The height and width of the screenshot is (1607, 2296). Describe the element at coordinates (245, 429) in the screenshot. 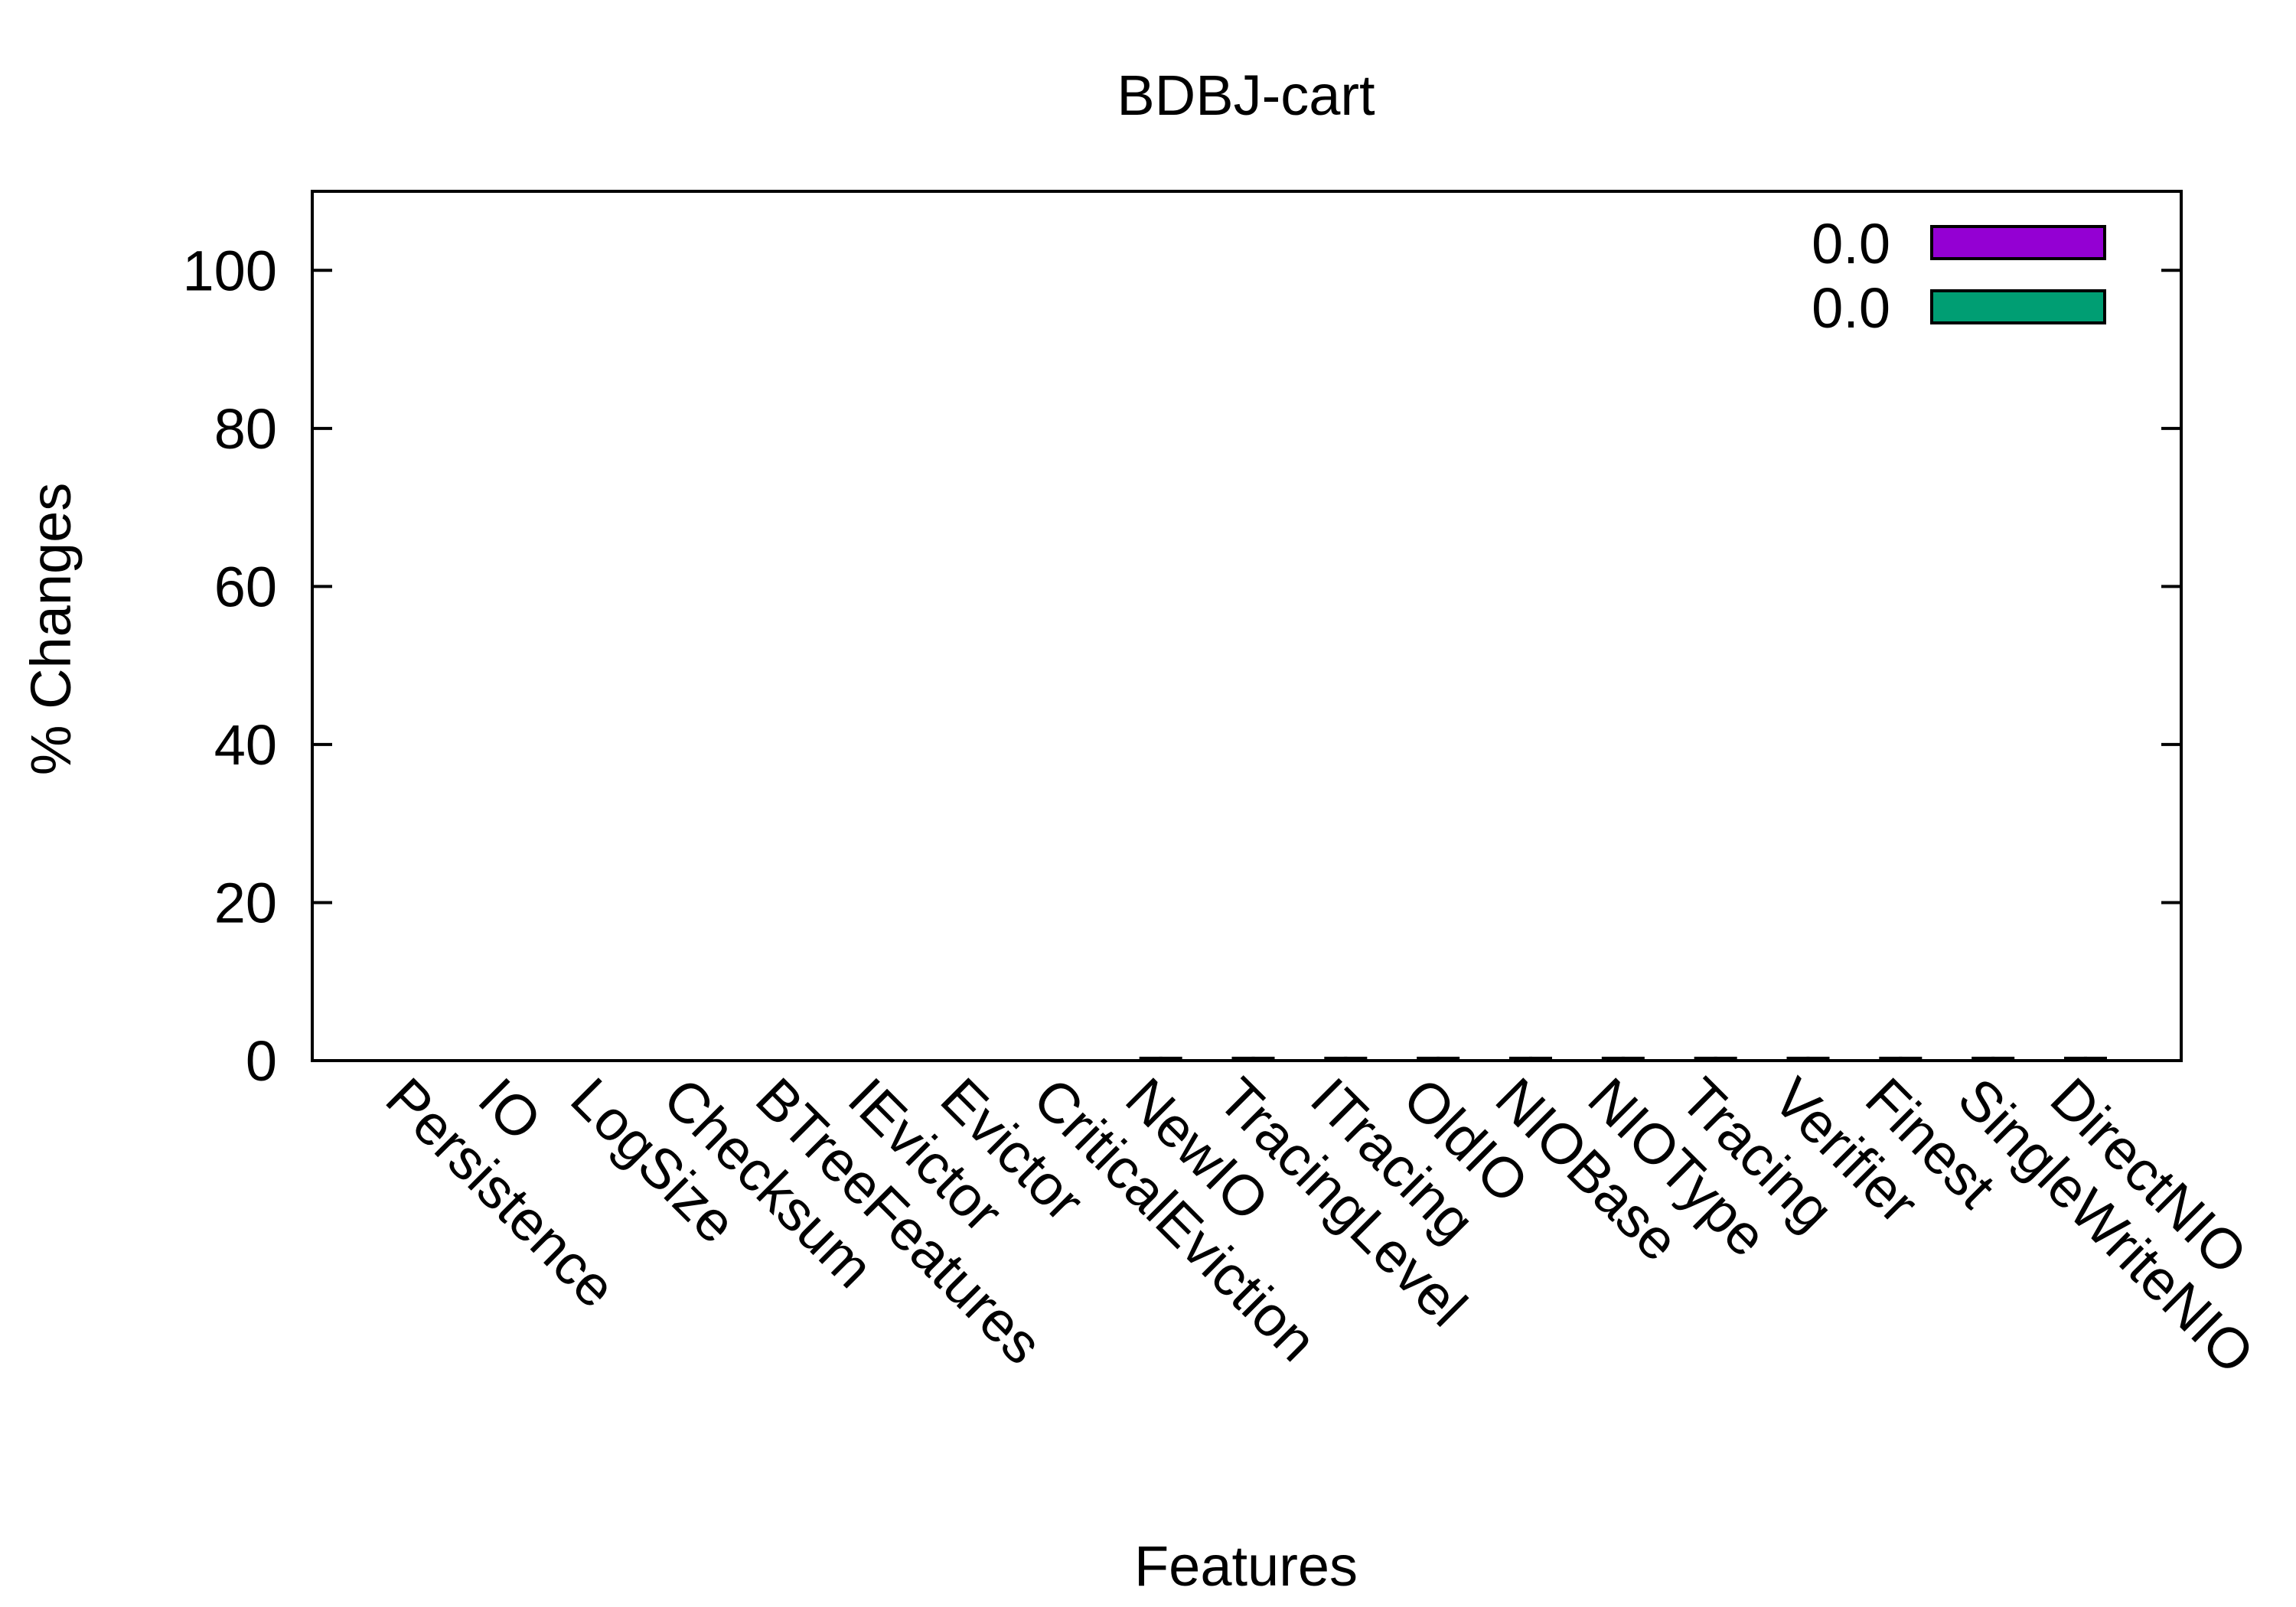

I see `y-tick-label: 80` at that location.